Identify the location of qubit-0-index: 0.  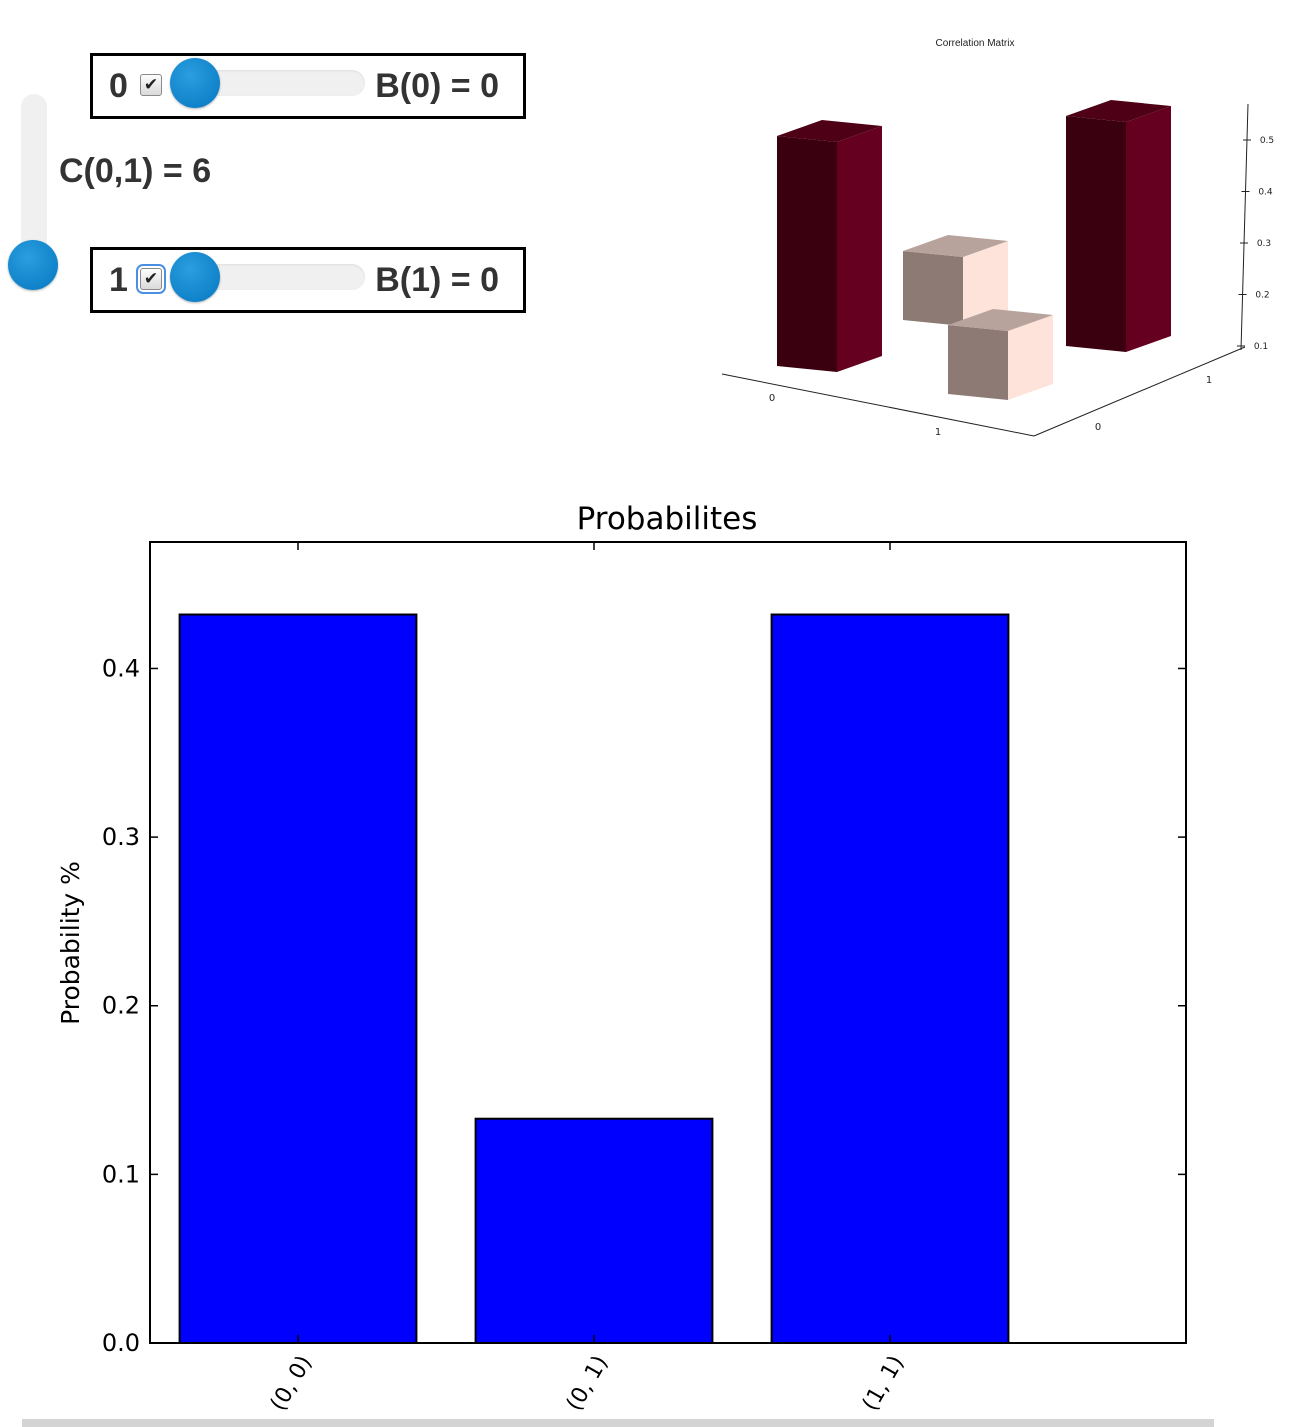
(118, 86).